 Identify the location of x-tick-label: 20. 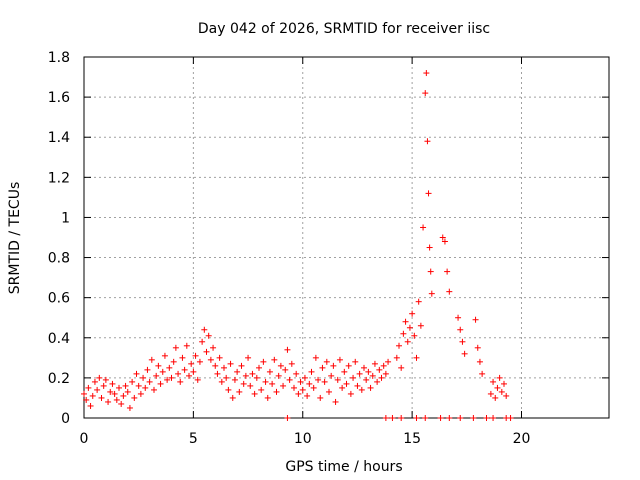
(522, 439).